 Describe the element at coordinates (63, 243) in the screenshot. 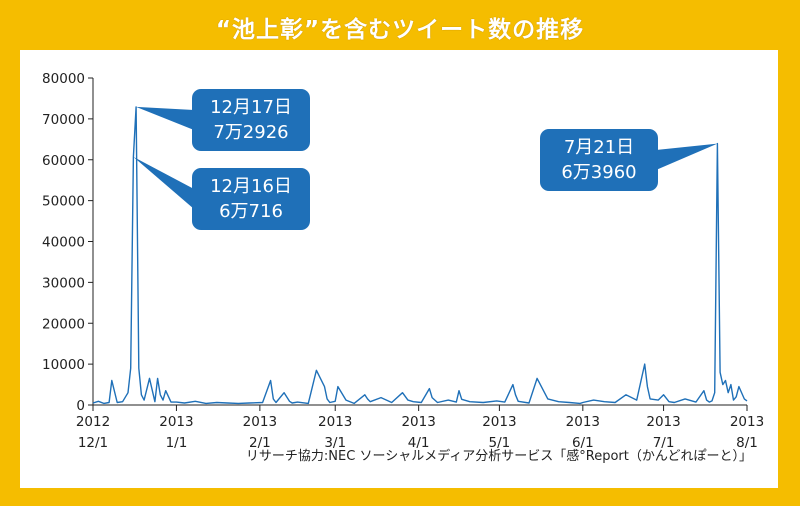

I see `y-tick-label: 40000` at that location.